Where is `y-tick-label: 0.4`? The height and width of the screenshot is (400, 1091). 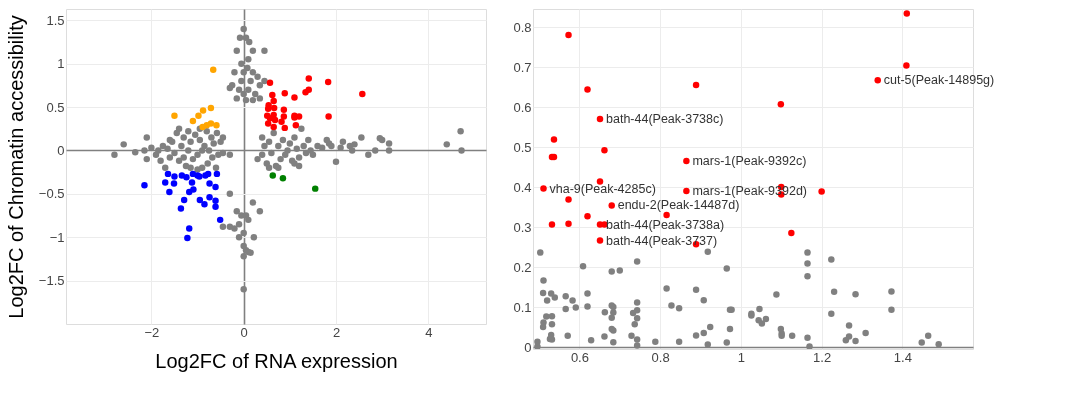 y-tick-label: 0.4 is located at coordinates (522, 187).